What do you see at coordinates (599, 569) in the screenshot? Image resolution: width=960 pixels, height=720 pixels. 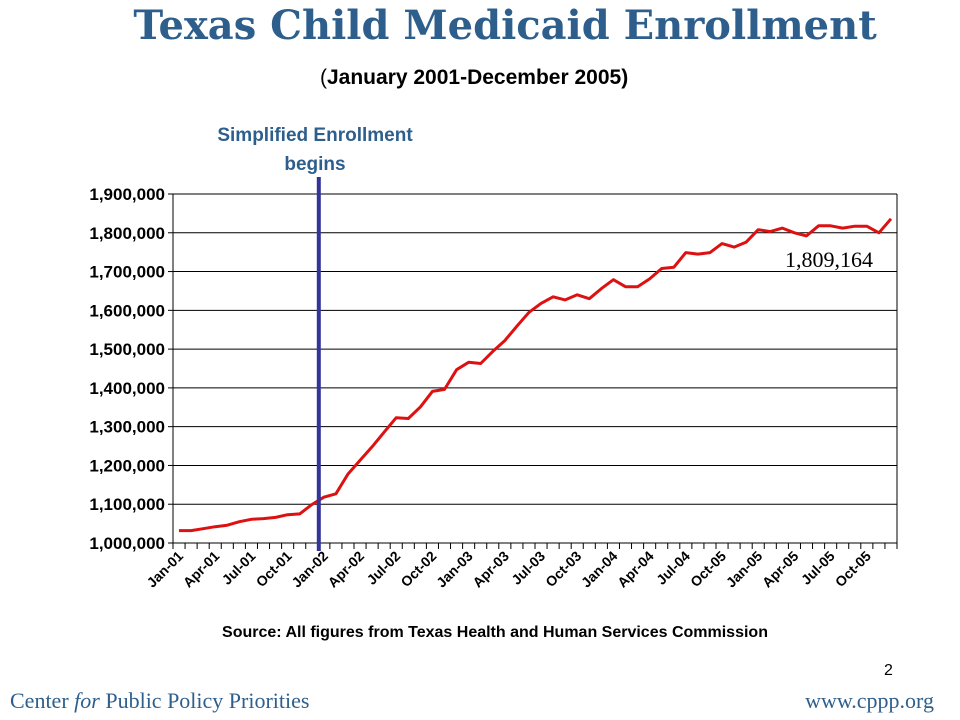 I see `x-tick-label: Jan-04` at bounding box center [599, 569].